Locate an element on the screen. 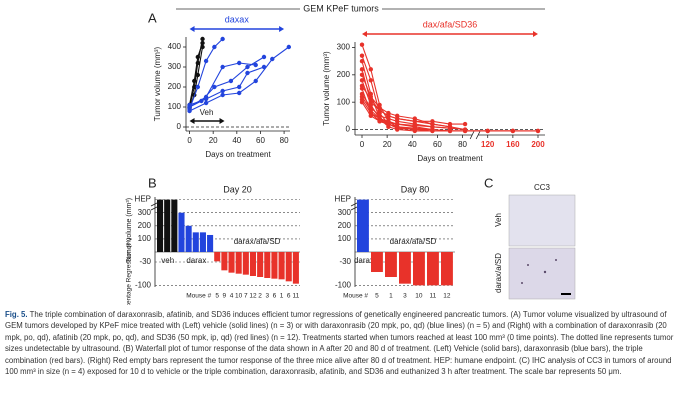 The width and height of the screenshot is (680, 407). annotation-arrow-head is located at coordinates (192, 121).